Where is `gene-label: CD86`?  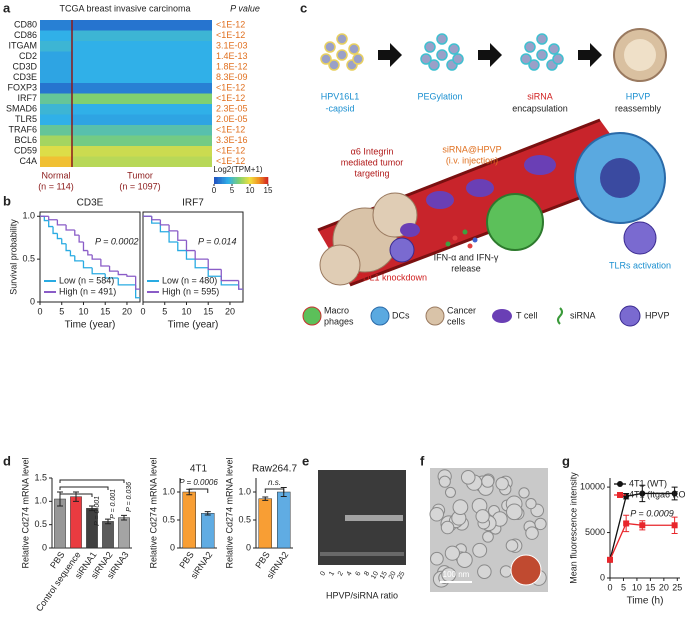
gene-label: CD86 is located at coordinates (25, 35).